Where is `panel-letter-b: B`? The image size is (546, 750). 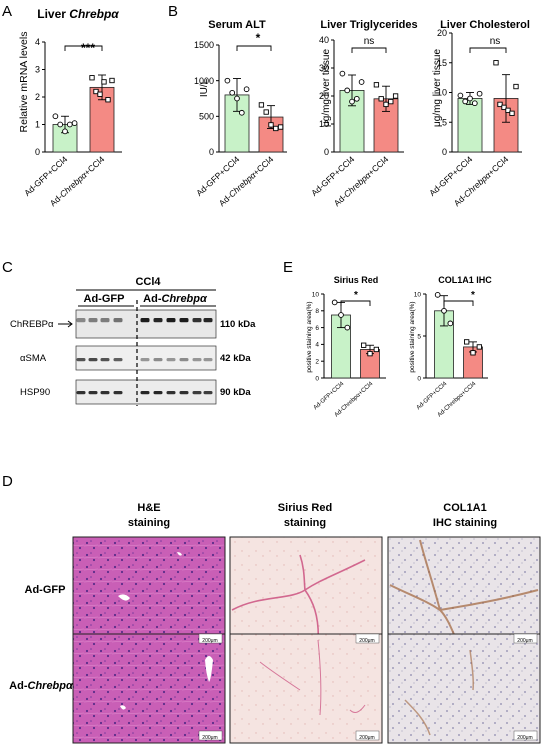
panel-letter-b: B is located at coordinates (173, 11).